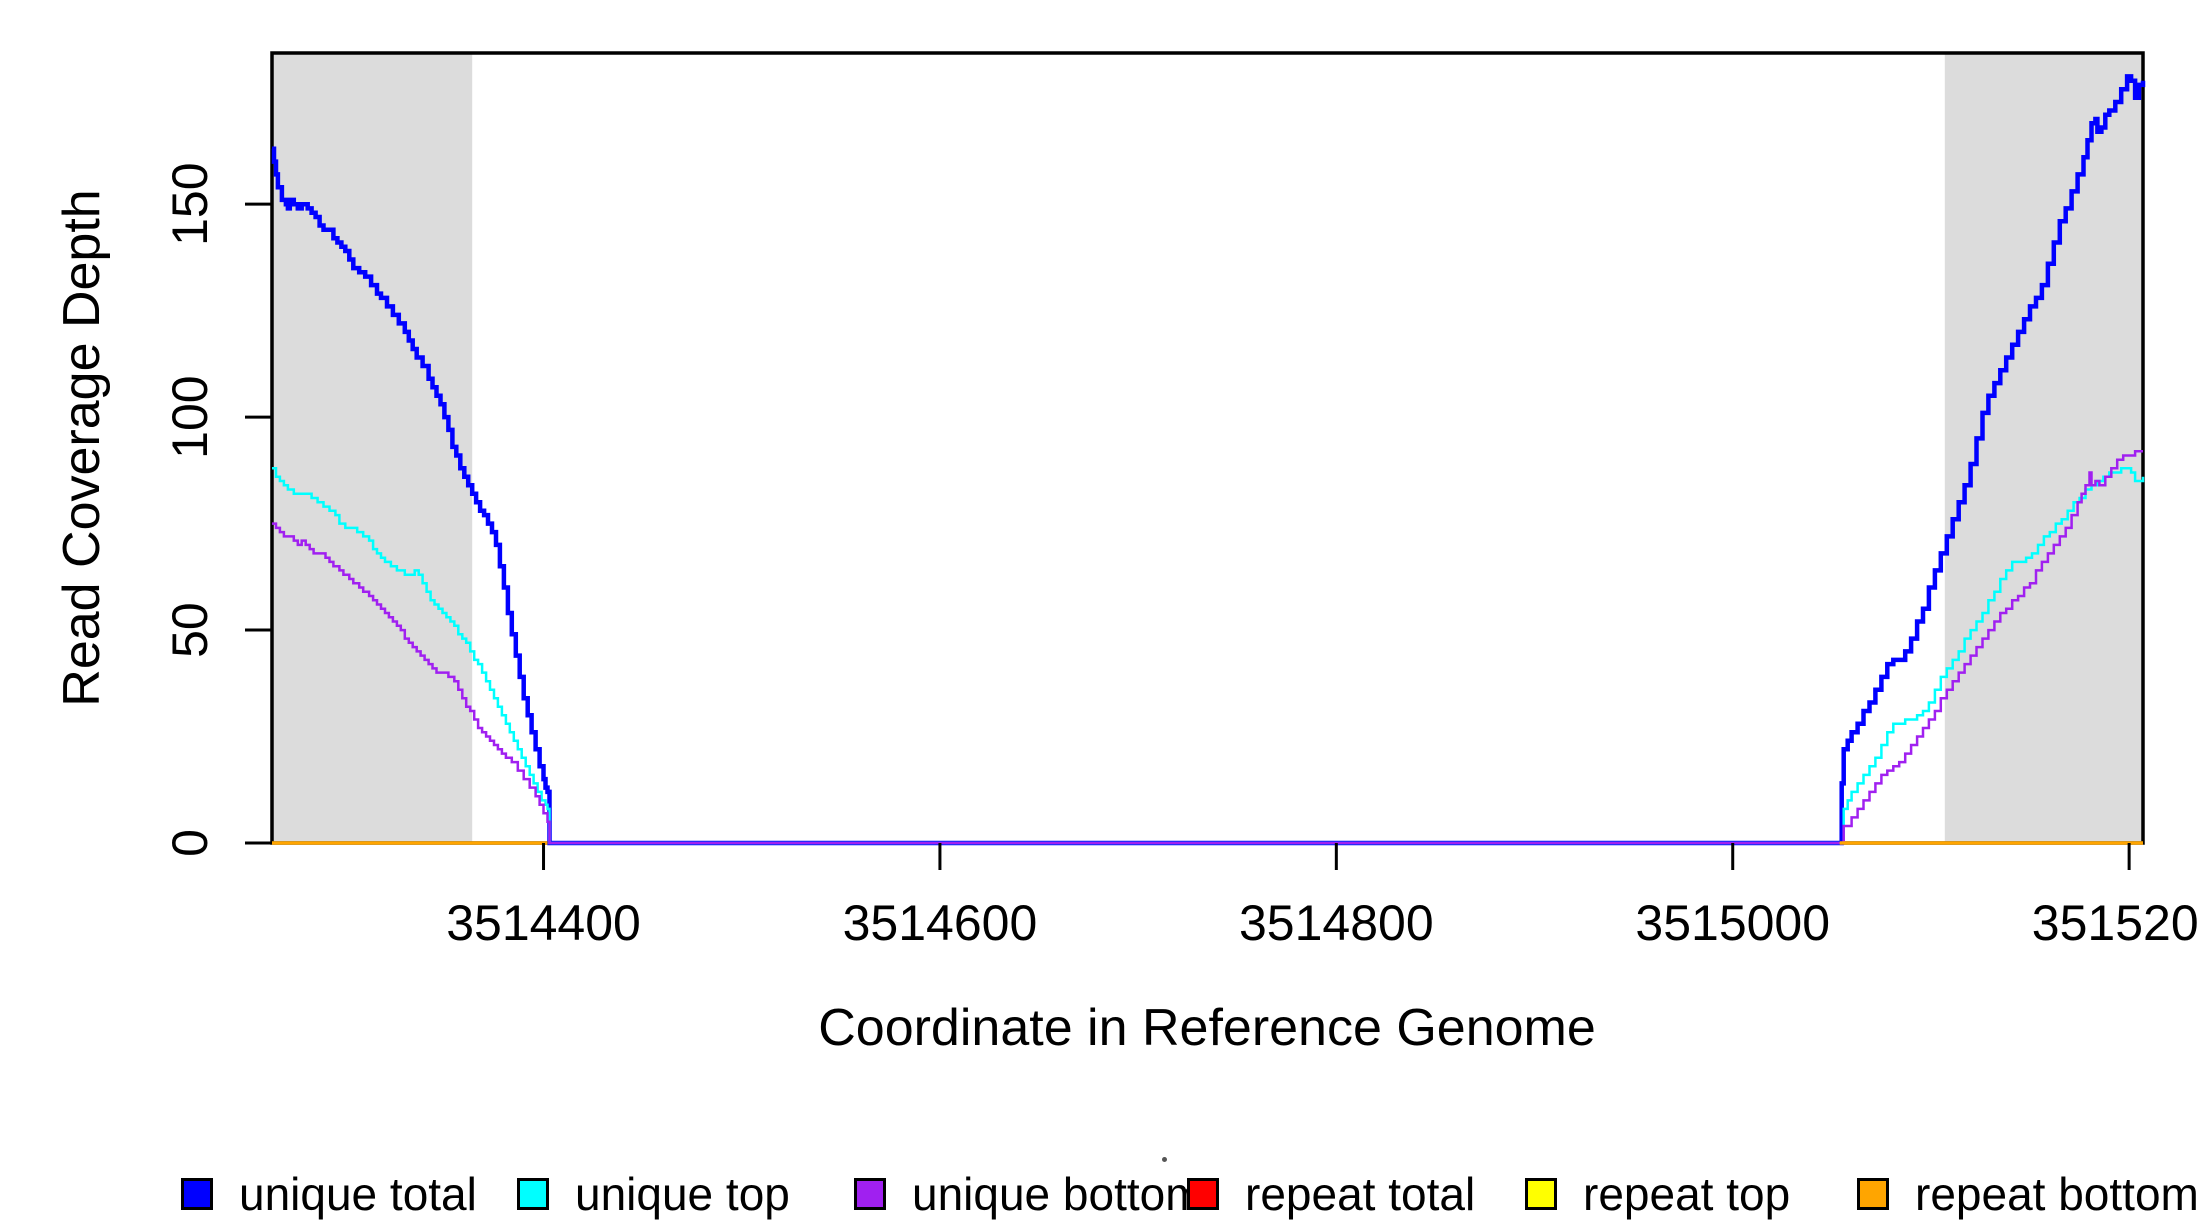 This screenshot has height=1220, width=2200. What do you see at coordinates (940, 923) in the screenshot?
I see `x-tick-label: 3514600` at bounding box center [940, 923].